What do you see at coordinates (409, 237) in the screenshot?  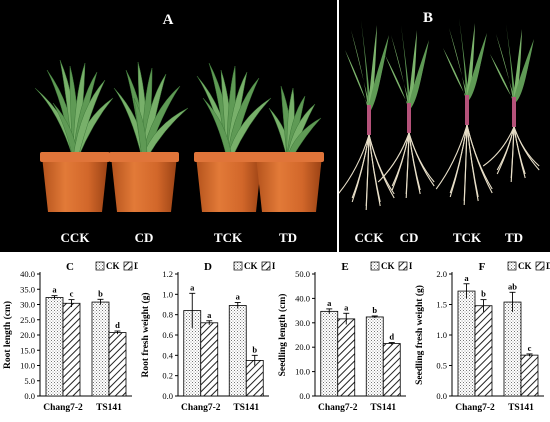 I see `plant-label-cd: CD` at bounding box center [409, 237].